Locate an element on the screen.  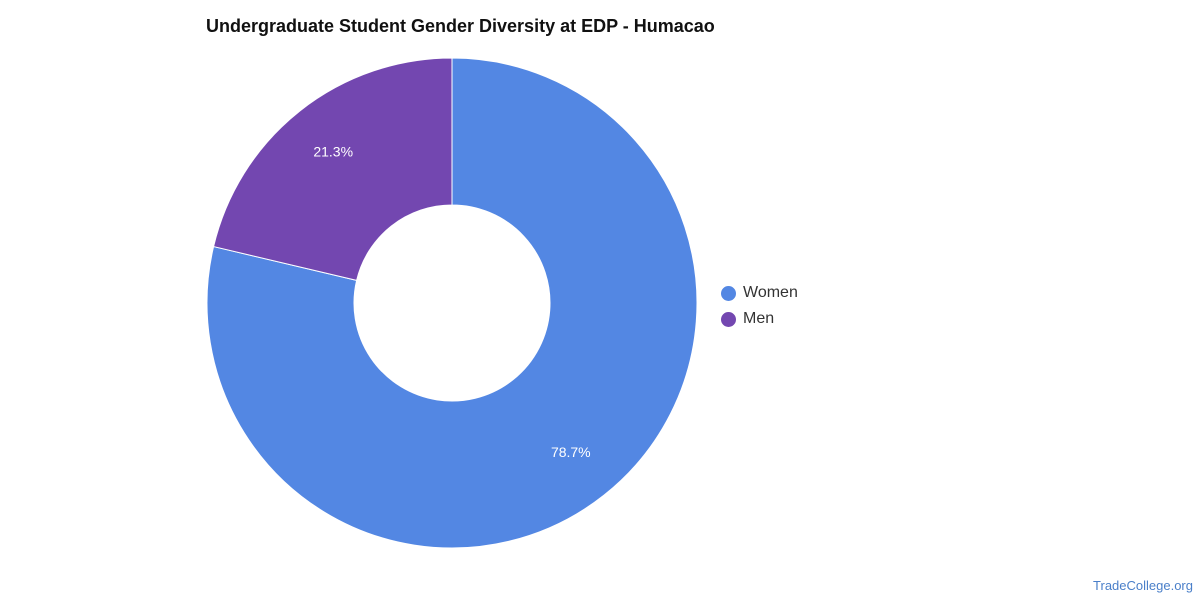
legend-item-men: Men is located at coordinates (759, 319).